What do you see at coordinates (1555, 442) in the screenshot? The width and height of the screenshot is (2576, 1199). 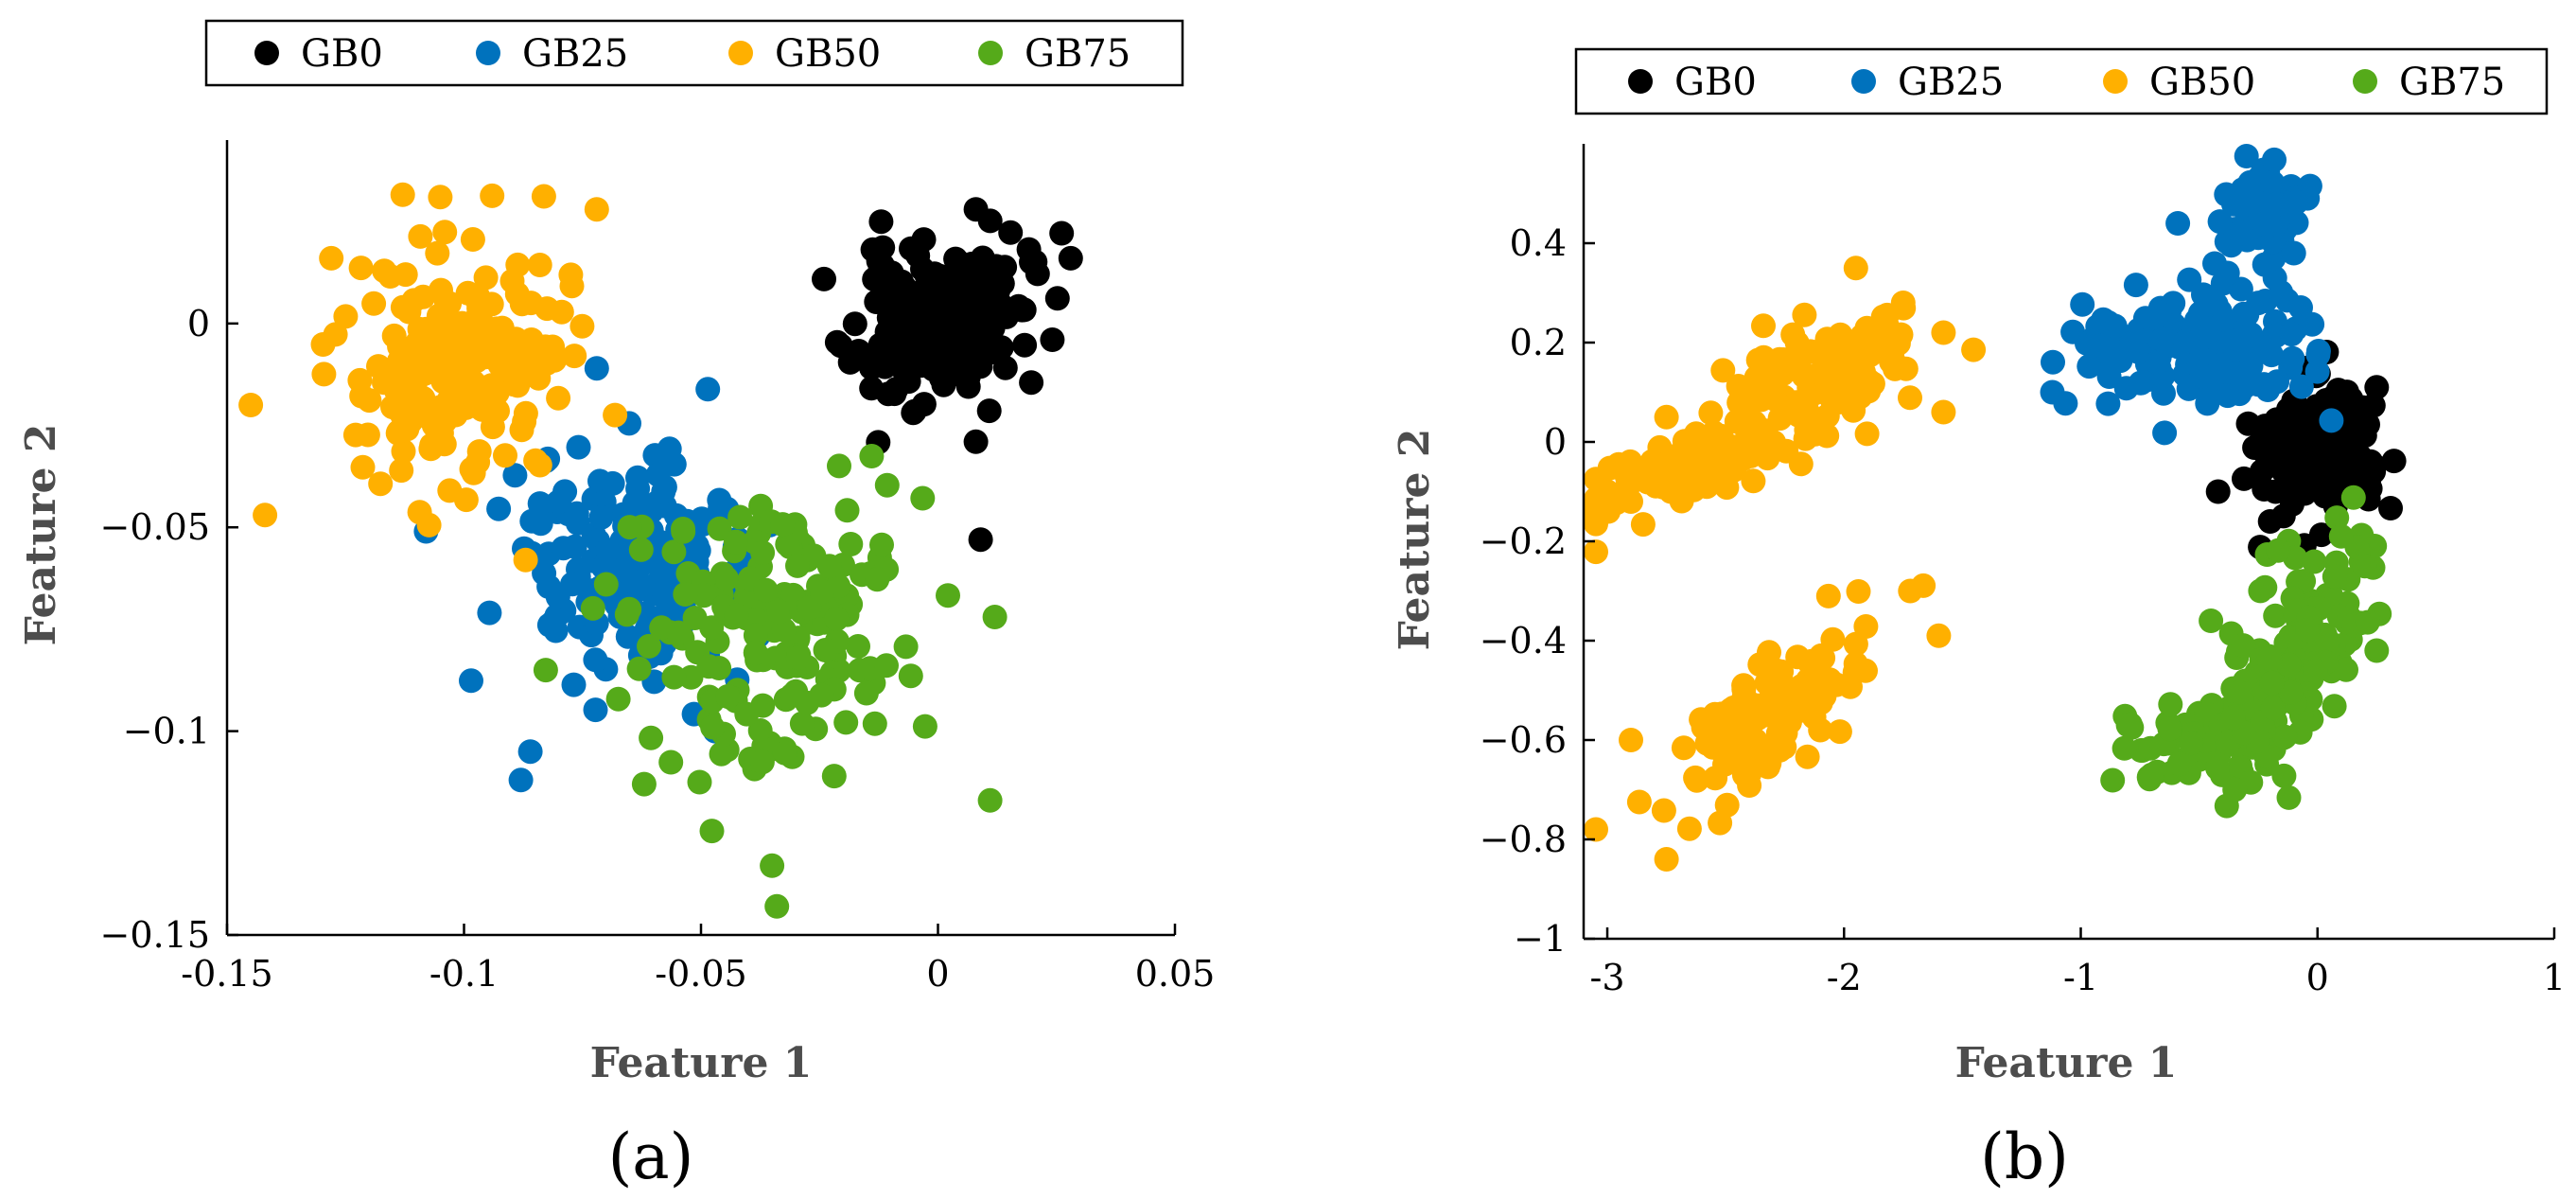 I see `y-tick-label-b: 0` at bounding box center [1555, 442].